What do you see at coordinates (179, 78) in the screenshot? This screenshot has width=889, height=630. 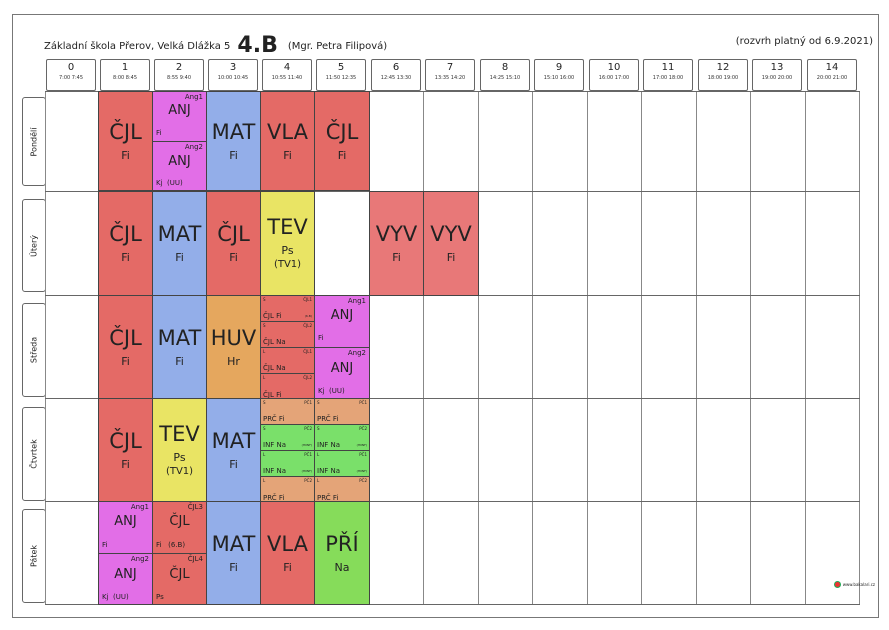 I see `period-time: 8:55 9:40` at bounding box center [179, 78].